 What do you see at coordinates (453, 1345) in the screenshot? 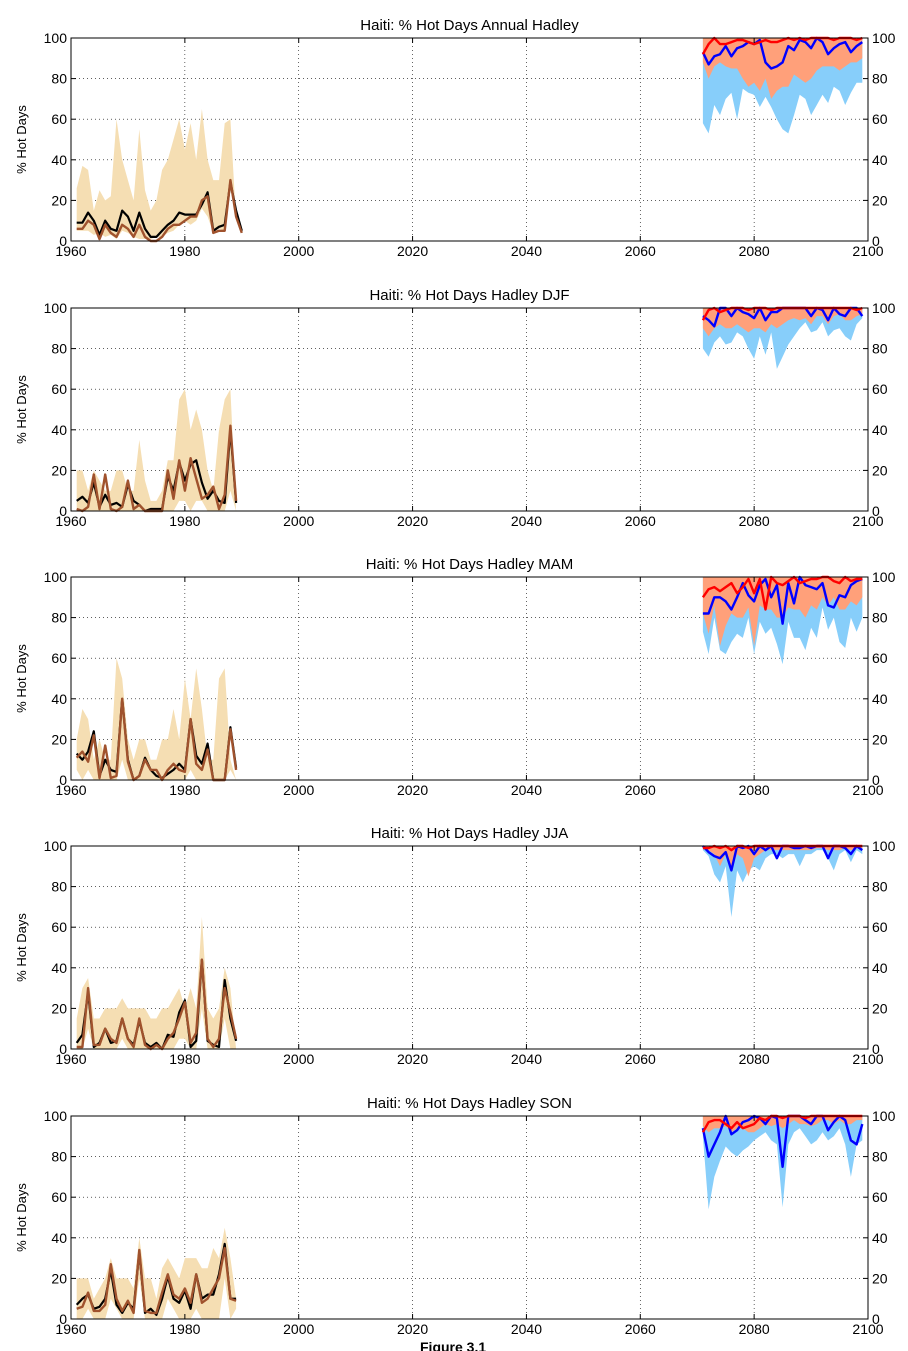
I see `figure-caption: Figure 3.1` at bounding box center [453, 1345].